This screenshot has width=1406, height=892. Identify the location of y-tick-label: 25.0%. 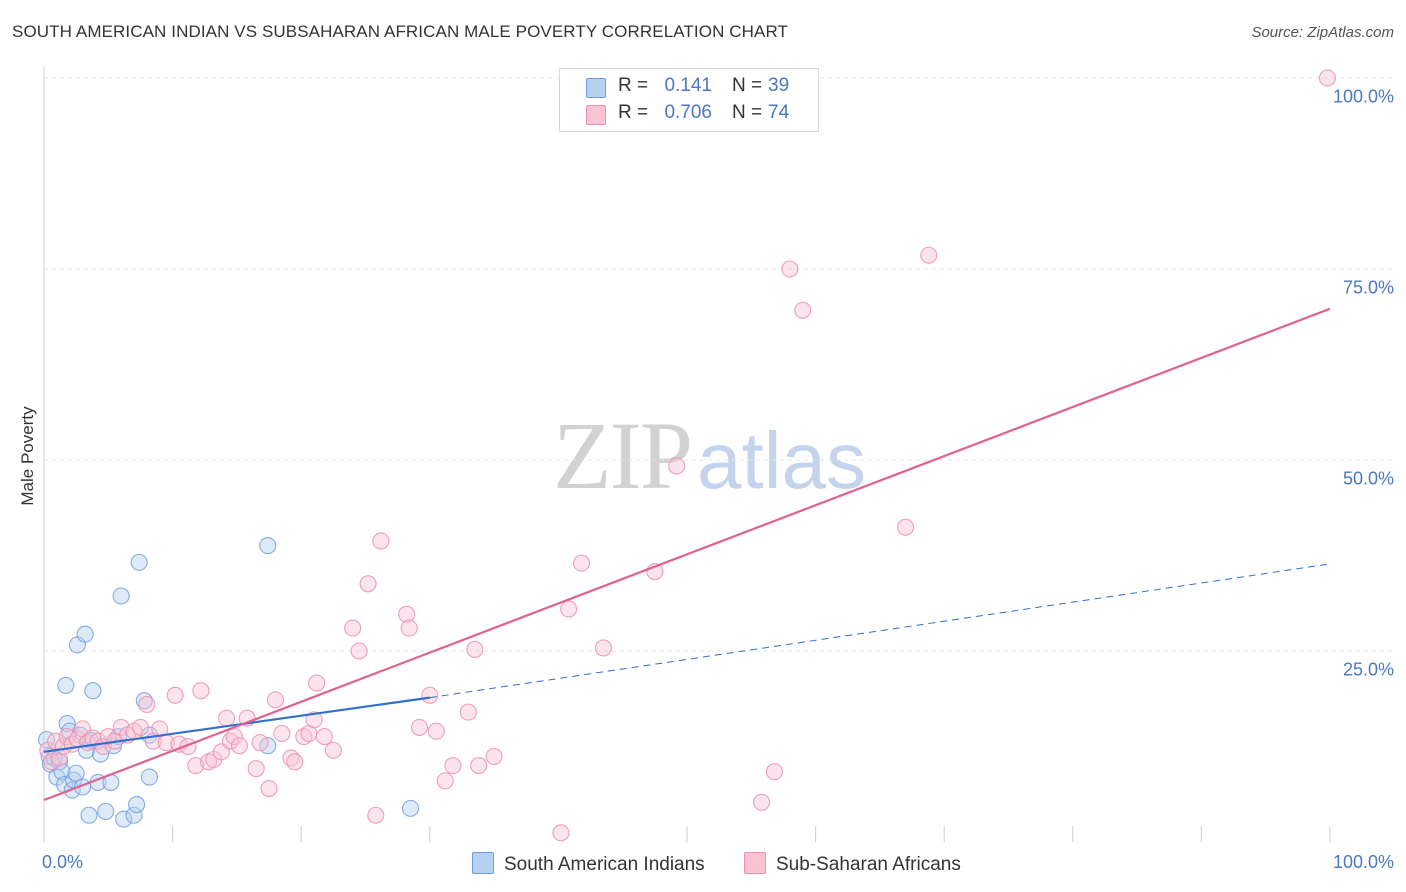
(1368, 669).